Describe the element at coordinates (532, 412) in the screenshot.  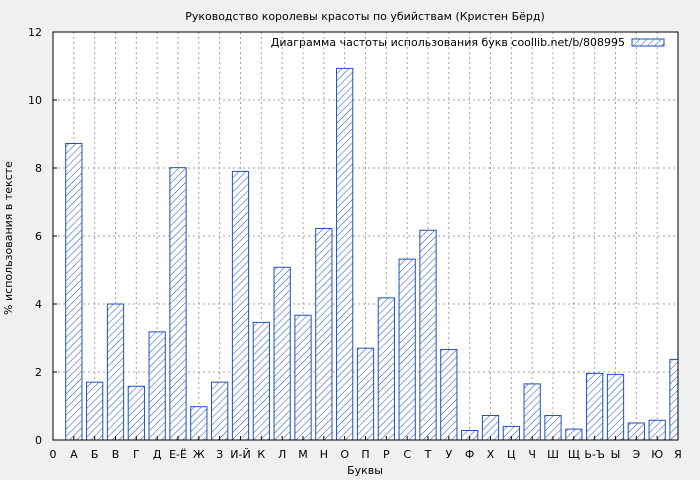
I see `bar-Ч` at that location.